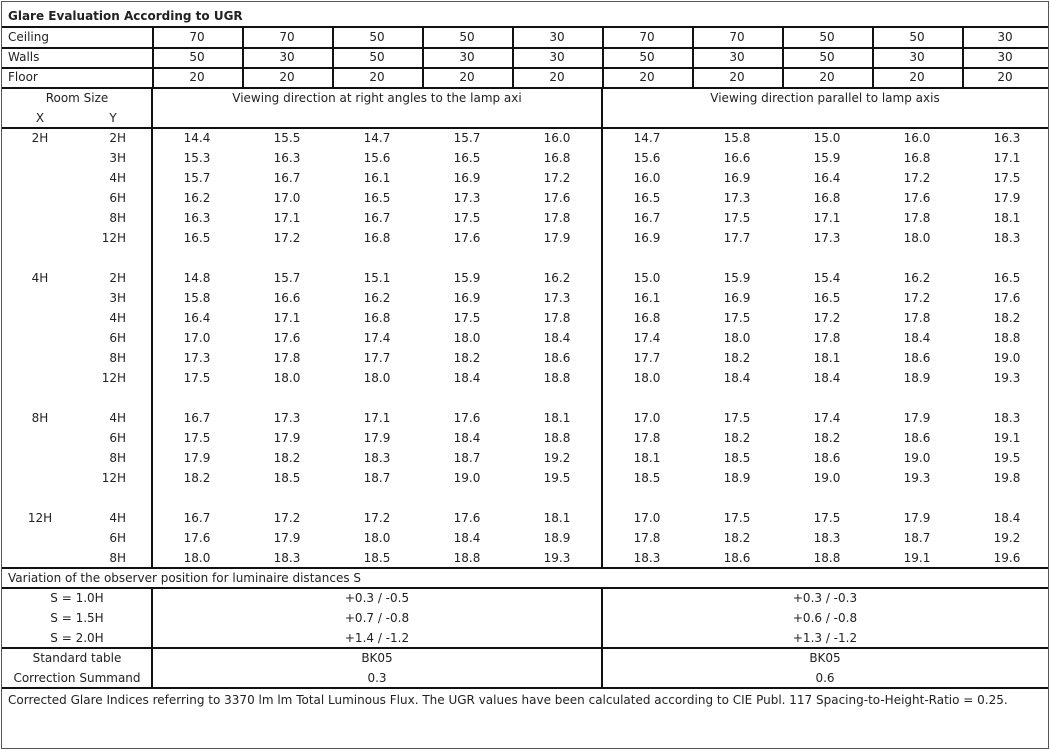  I want to click on room-x-label: 2H, so click(40, 138).